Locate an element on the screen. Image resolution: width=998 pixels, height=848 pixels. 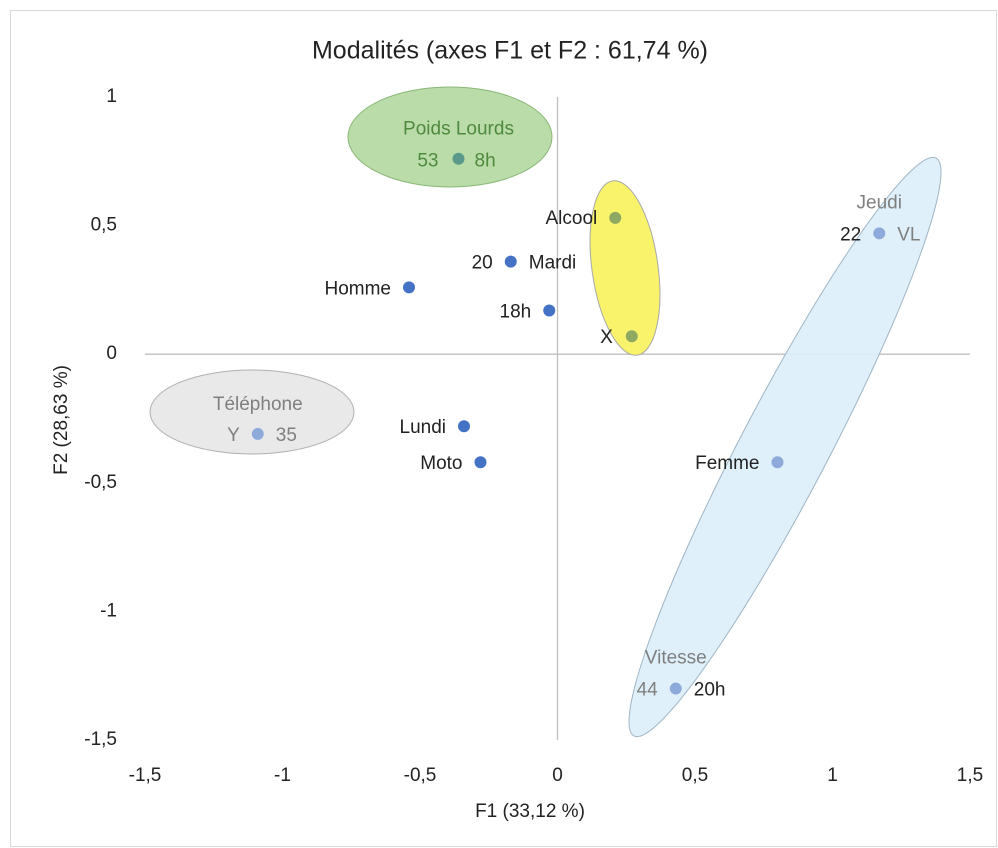
point-label: Jeudi is located at coordinates (879, 202).